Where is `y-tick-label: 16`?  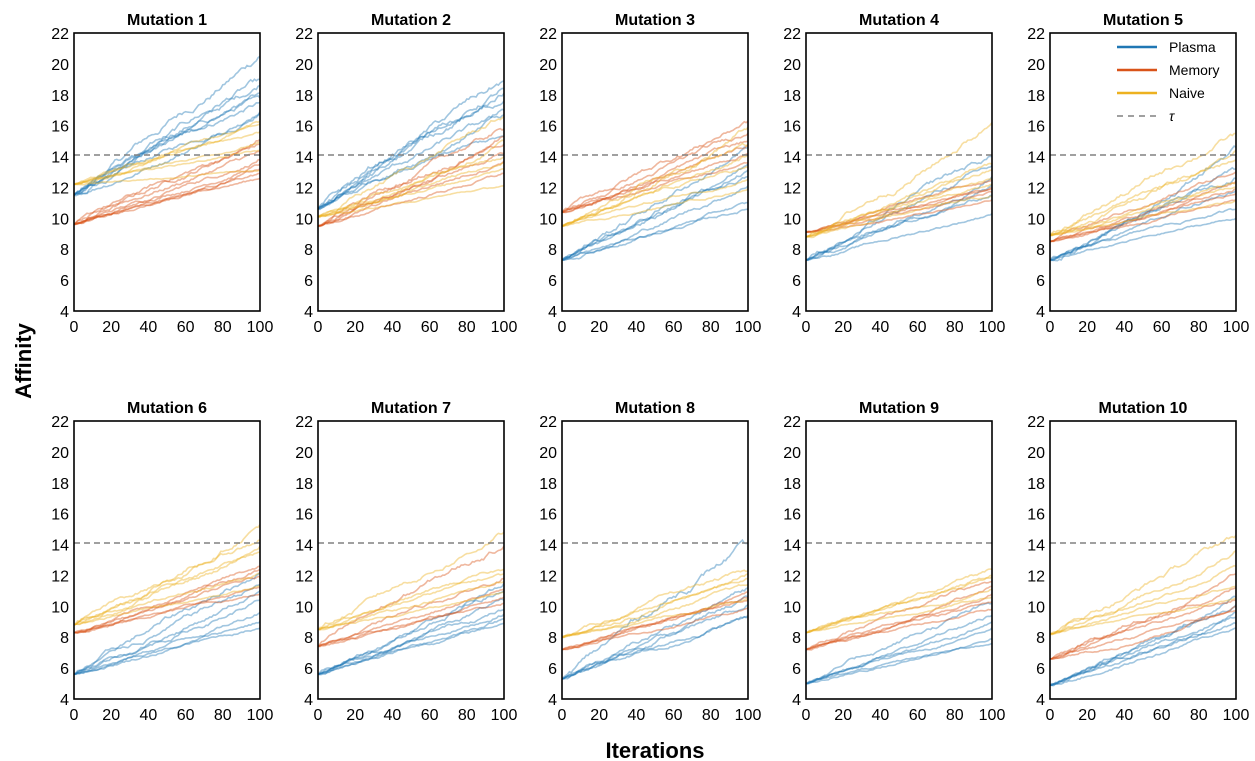 y-tick-label: 16 is located at coordinates (60, 515).